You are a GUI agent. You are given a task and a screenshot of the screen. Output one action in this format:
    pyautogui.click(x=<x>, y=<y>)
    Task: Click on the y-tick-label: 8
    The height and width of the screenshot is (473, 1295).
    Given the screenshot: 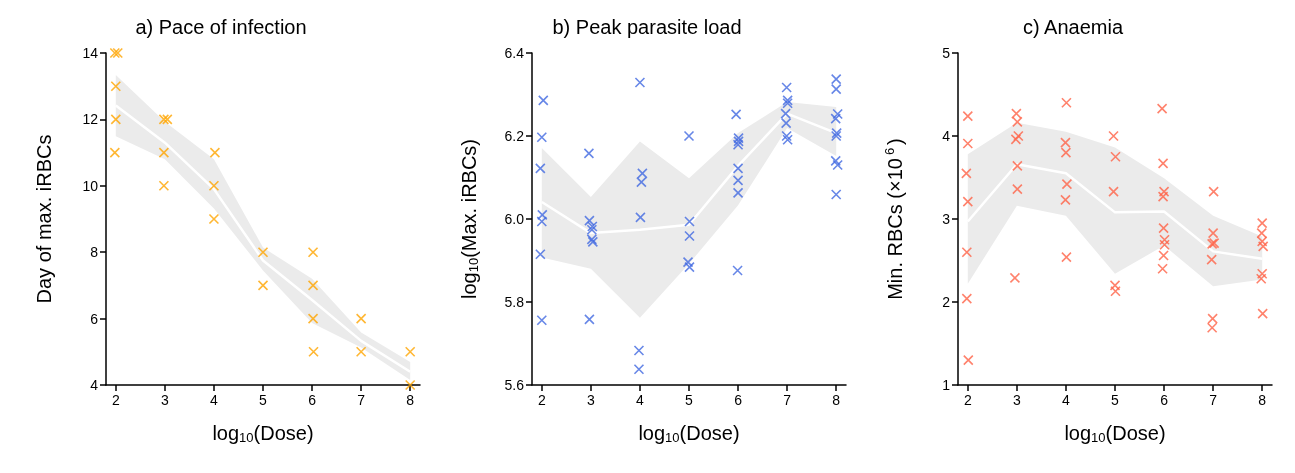 What is the action you would take?
    pyautogui.click(x=94, y=252)
    